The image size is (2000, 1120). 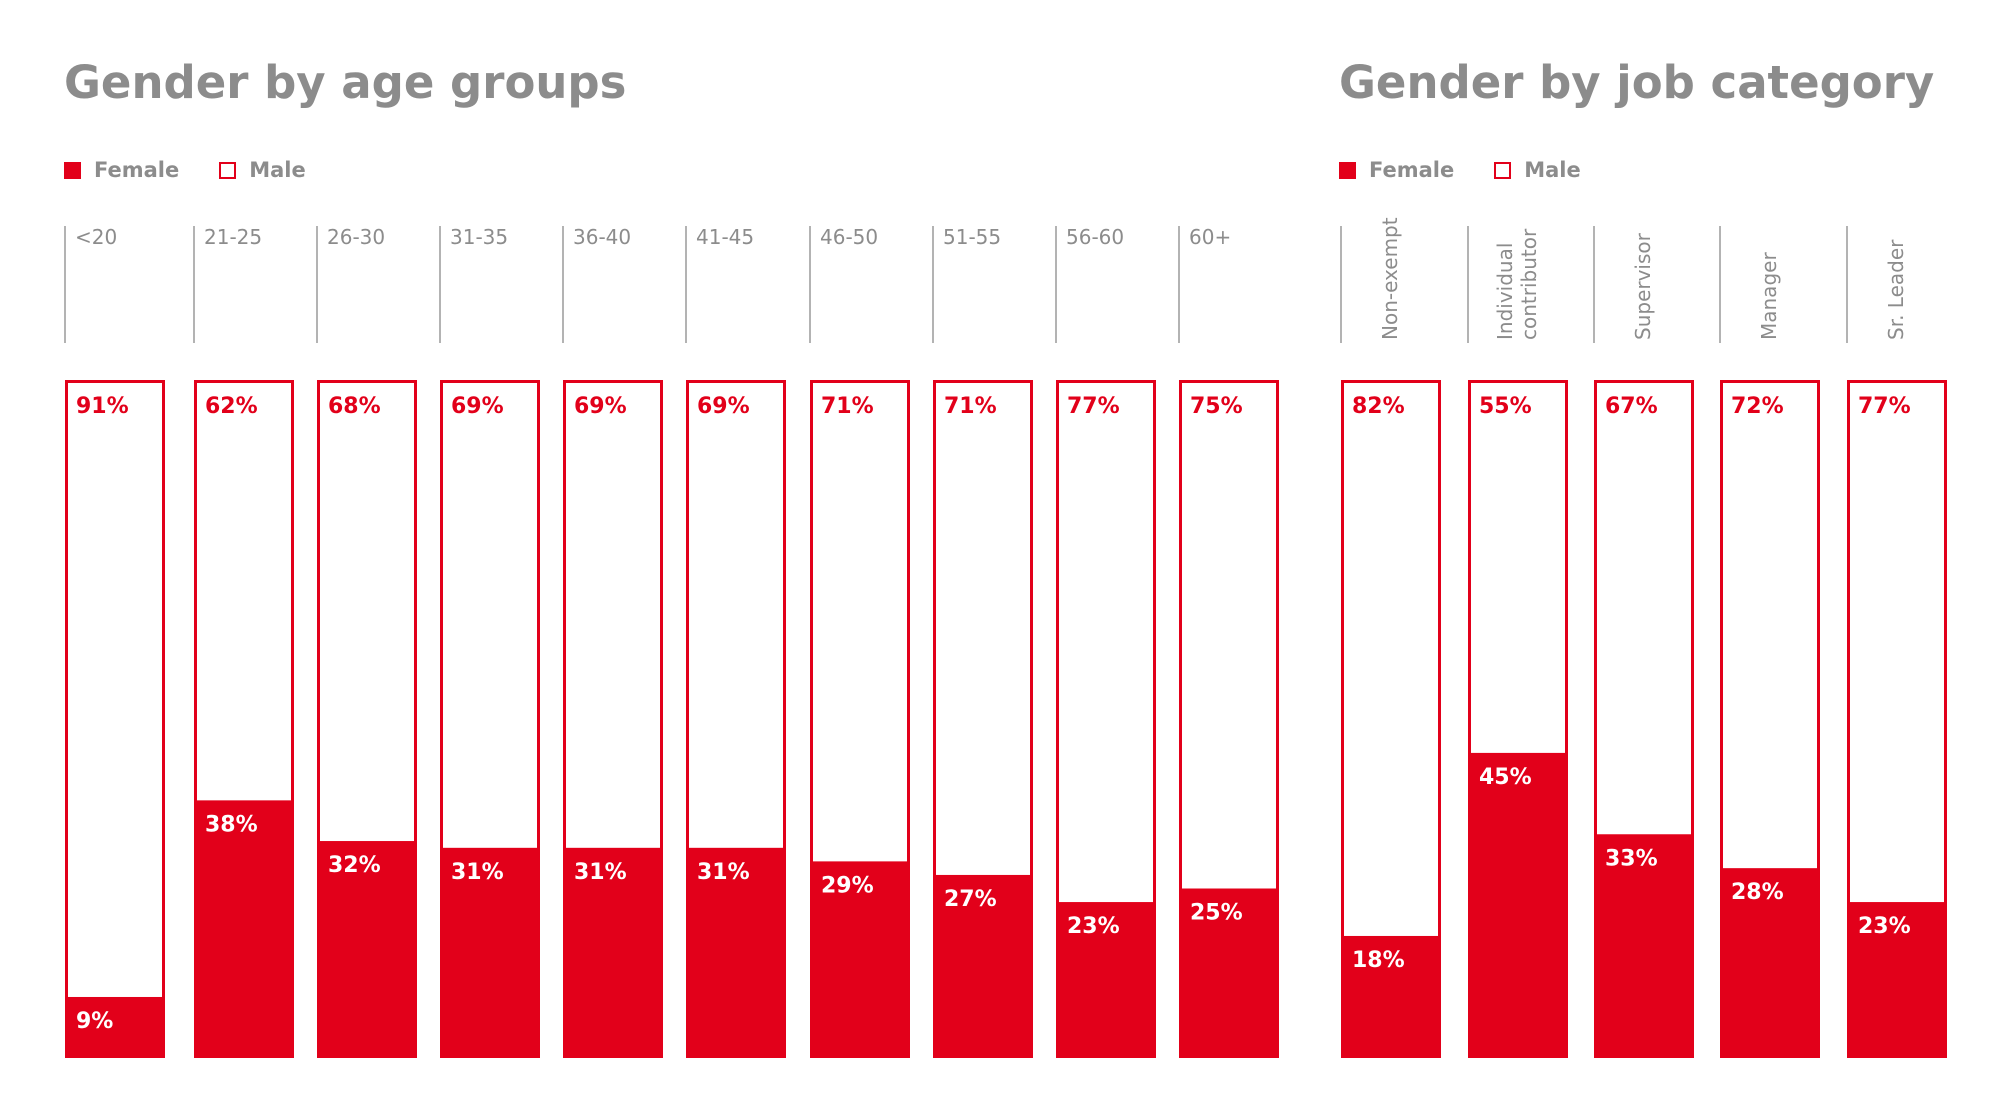 What do you see at coordinates (970, 899) in the screenshot?
I see `age-label-female-value: 27%` at bounding box center [970, 899].